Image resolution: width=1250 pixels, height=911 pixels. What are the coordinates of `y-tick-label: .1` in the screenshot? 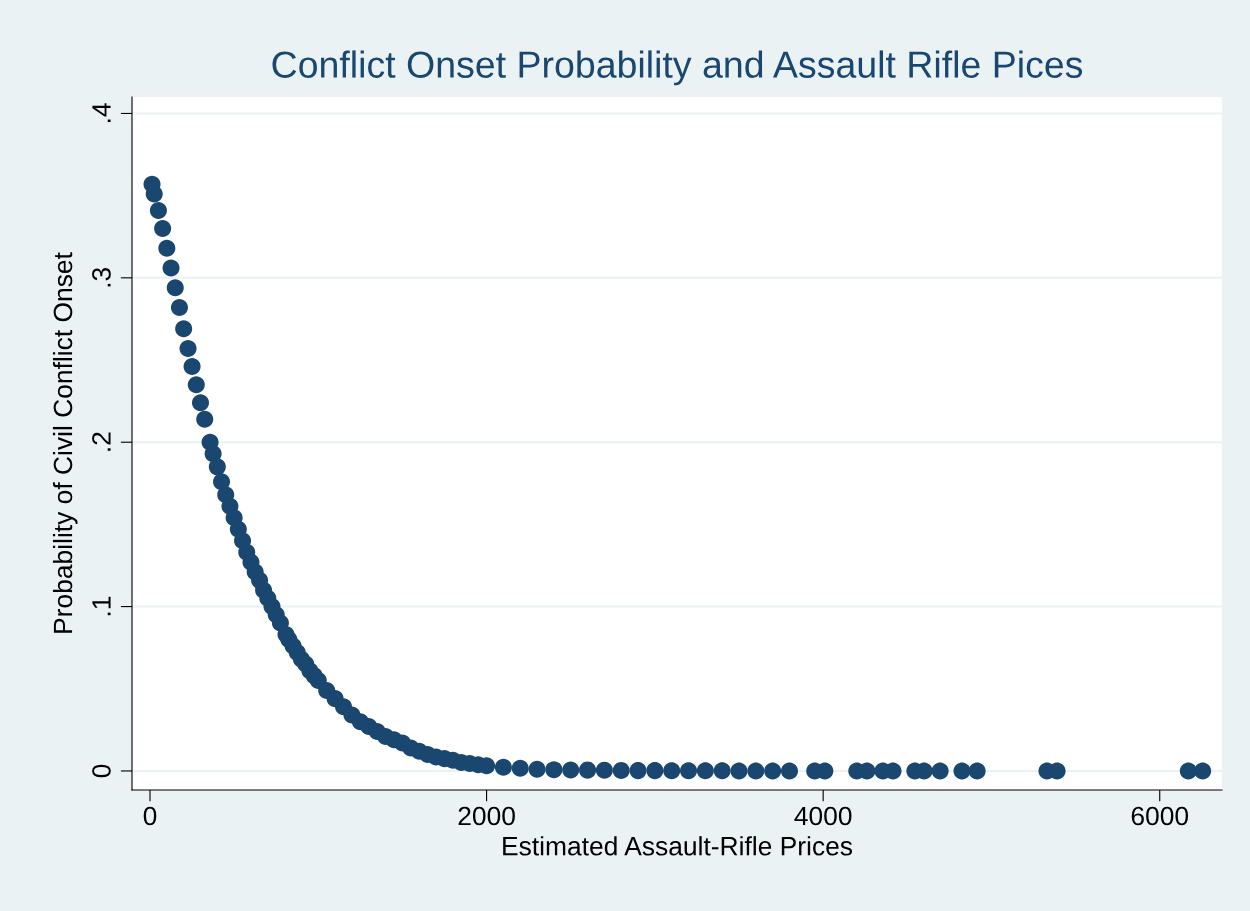 It's located at (101, 606).